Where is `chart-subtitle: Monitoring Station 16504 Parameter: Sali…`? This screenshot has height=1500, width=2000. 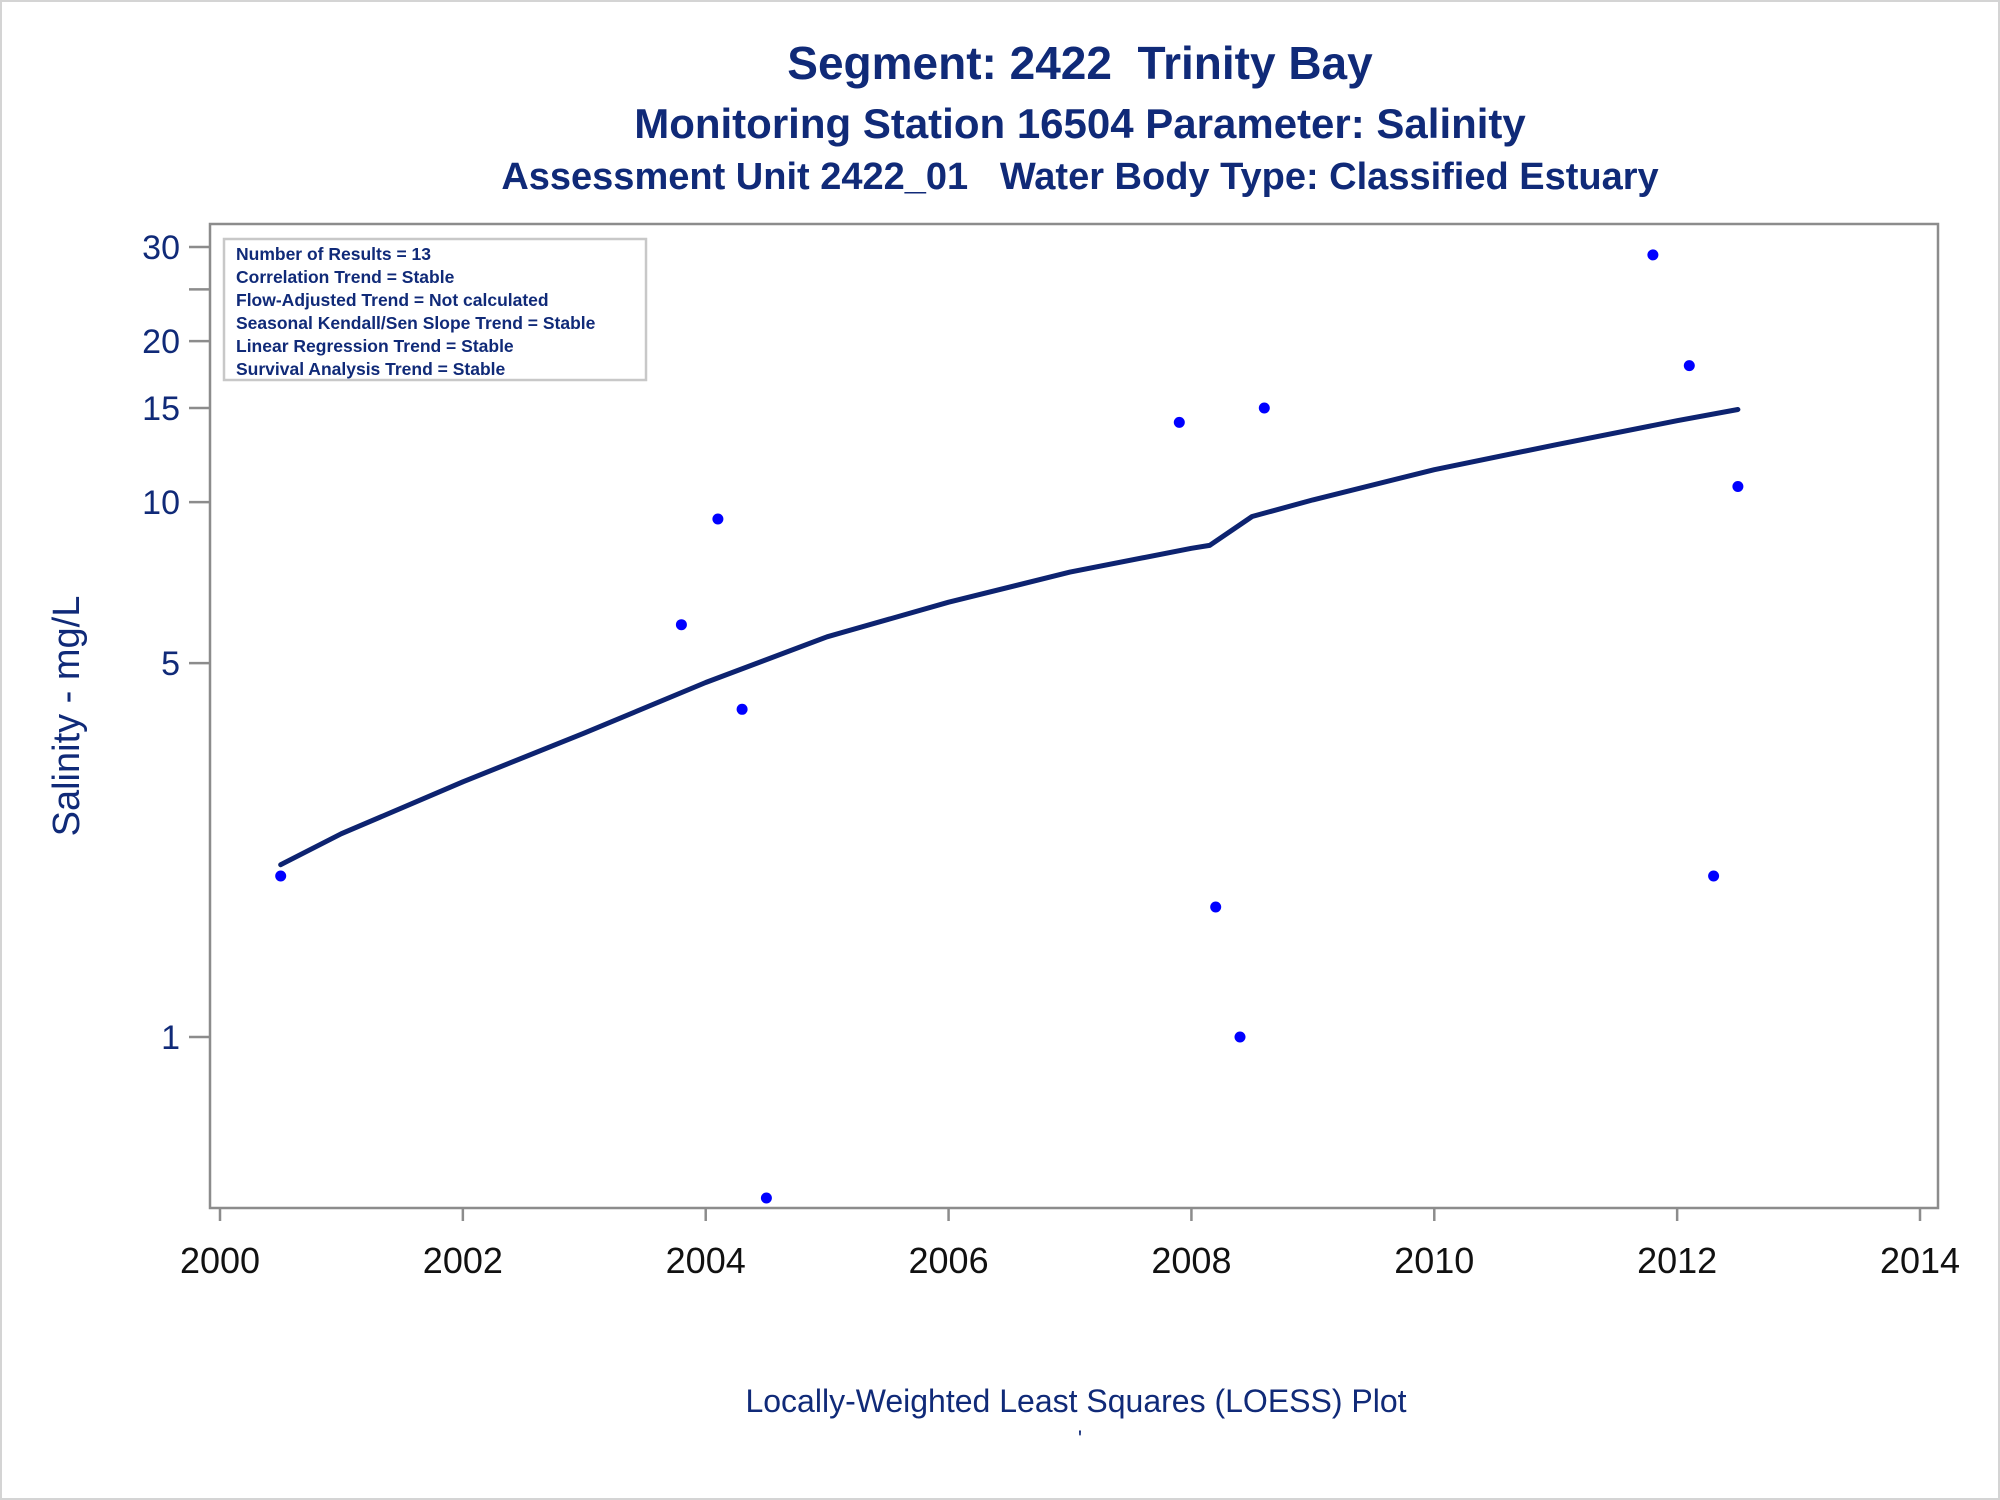
chart-subtitle: Monitoring Station 16504 Parameter: Sali… is located at coordinates (1080, 123).